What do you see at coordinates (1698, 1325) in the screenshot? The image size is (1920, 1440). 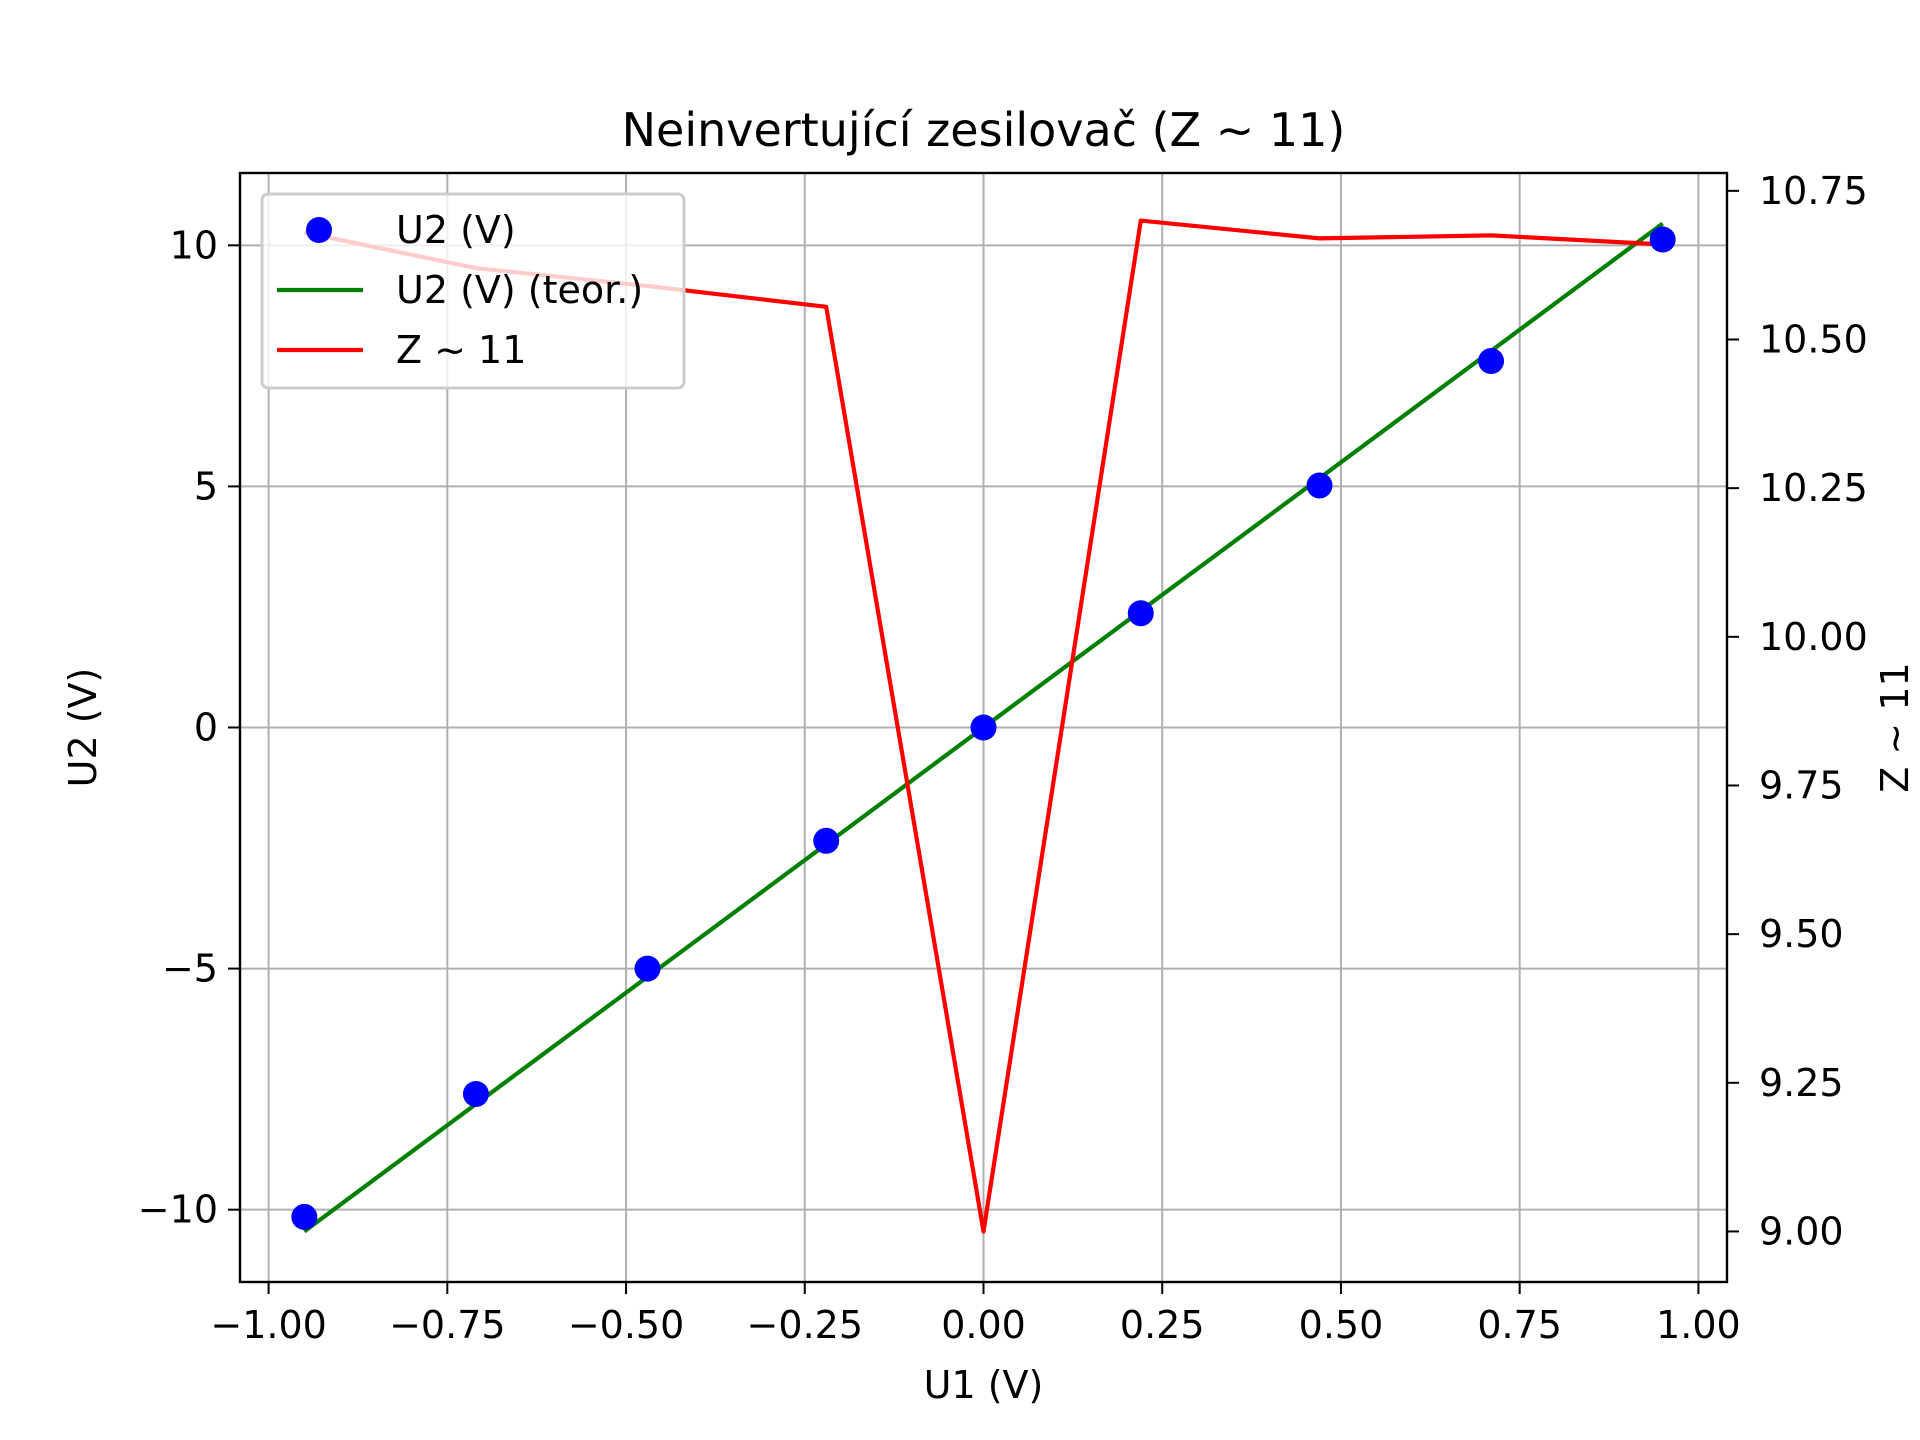 I see `x-tick-label: 1.00` at bounding box center [1698, 1325].